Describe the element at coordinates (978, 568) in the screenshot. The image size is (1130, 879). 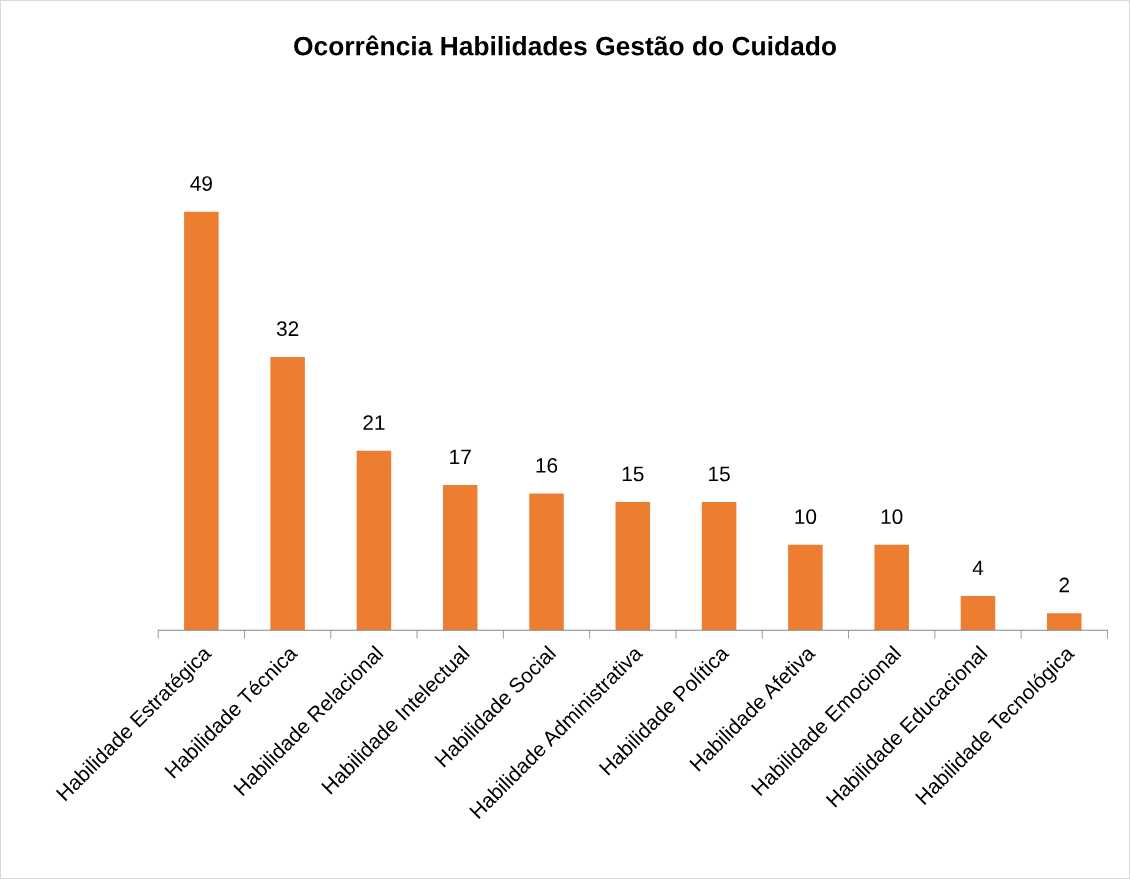
I see `data-label: 4` at that location.